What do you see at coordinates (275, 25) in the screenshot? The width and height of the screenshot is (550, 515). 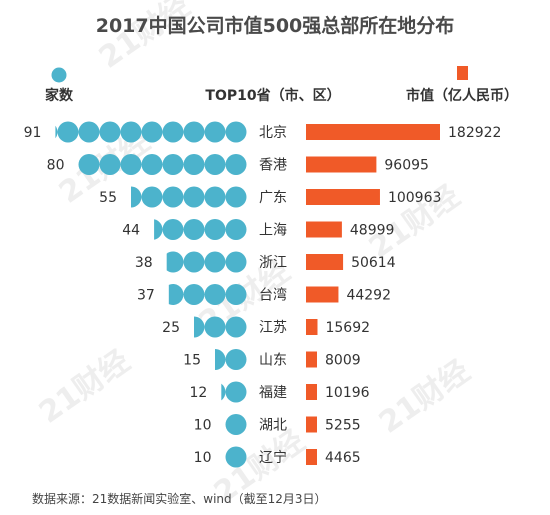 I see `chart-title: 2017中国公司市值500强总部所在地分布` at bounding box center [275, 25].